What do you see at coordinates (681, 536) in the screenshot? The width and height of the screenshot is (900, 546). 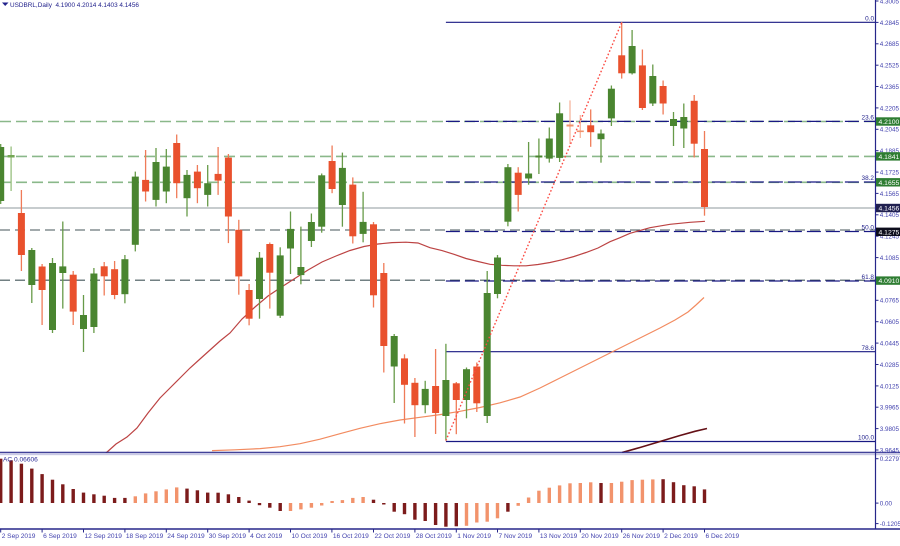 I see `svg-text: 2 Dec 2019` at bounding box center [681, 536].